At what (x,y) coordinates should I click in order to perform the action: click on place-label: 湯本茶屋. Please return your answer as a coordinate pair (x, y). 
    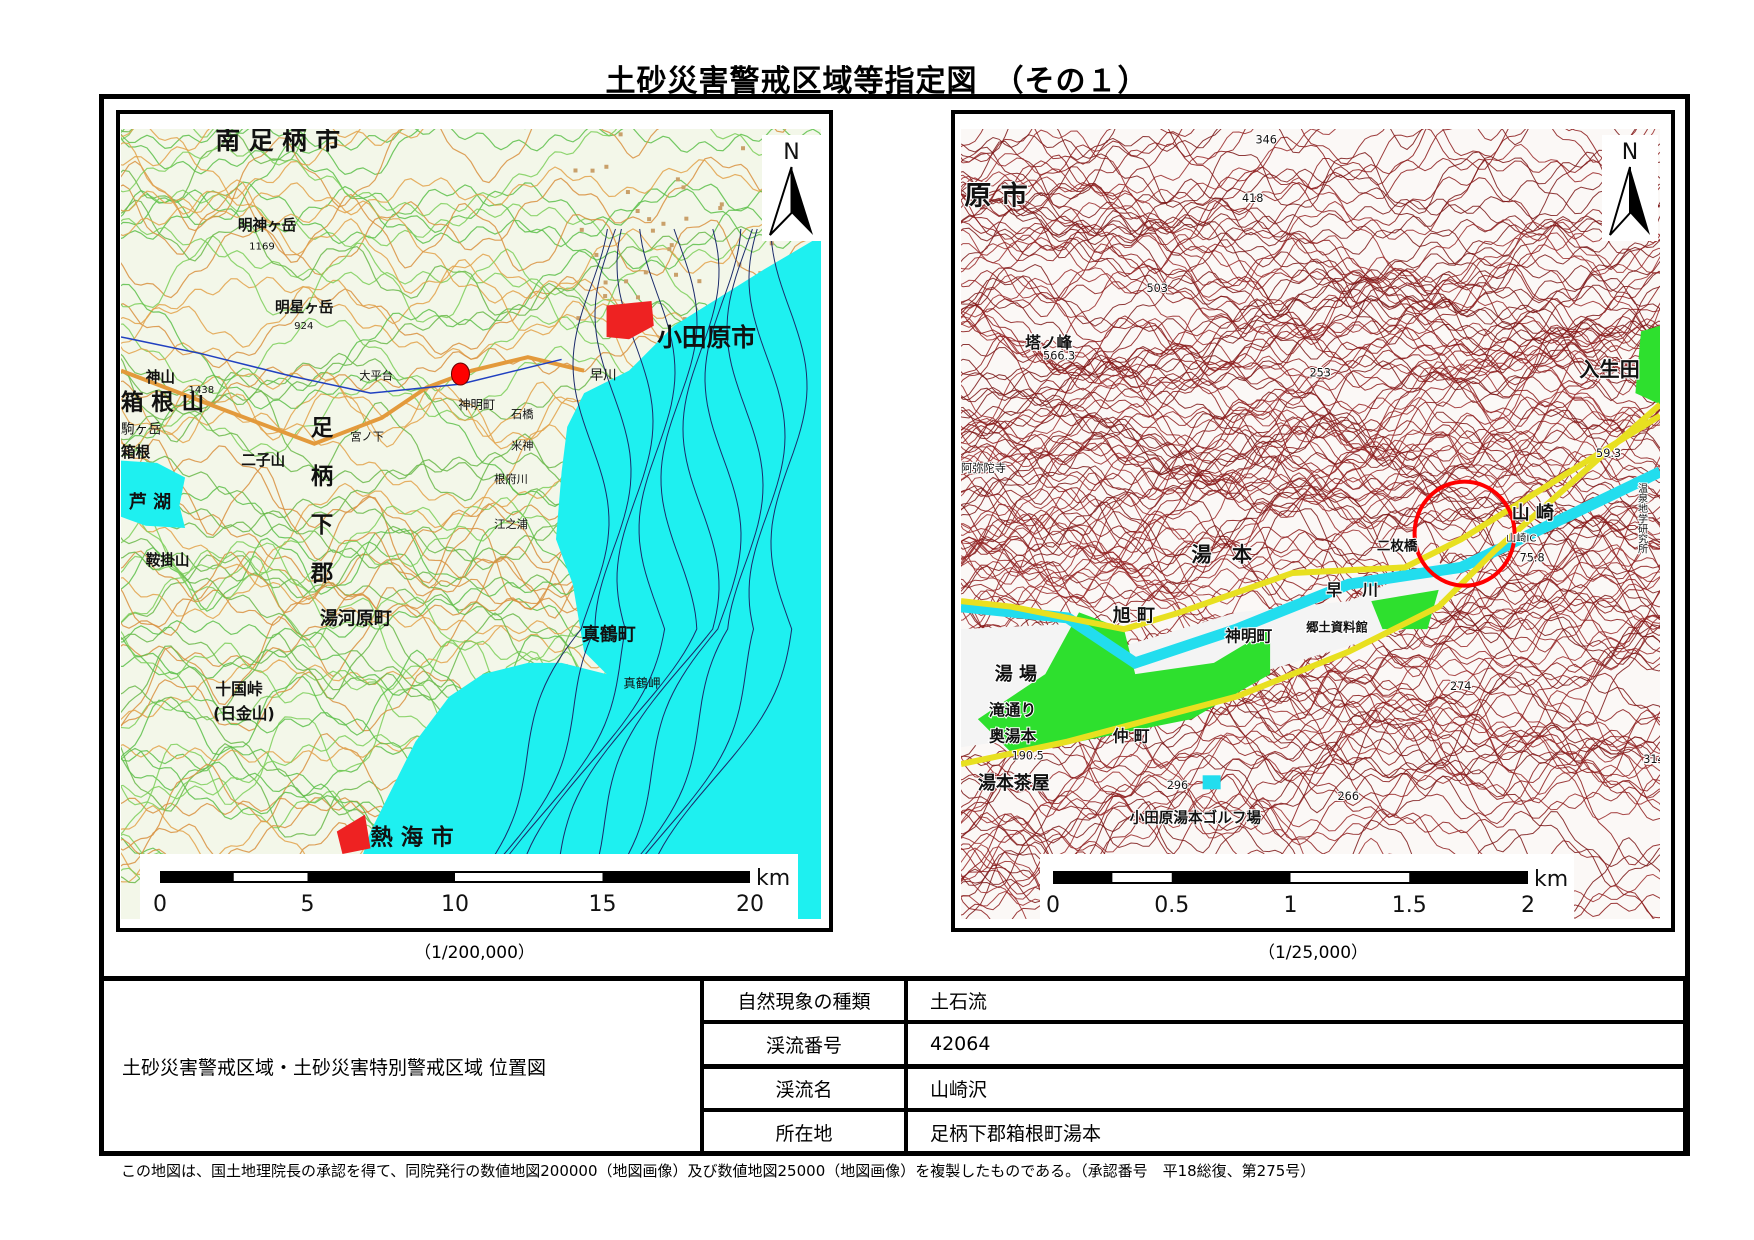
    Looking at the image, I should click on (1014, 783).